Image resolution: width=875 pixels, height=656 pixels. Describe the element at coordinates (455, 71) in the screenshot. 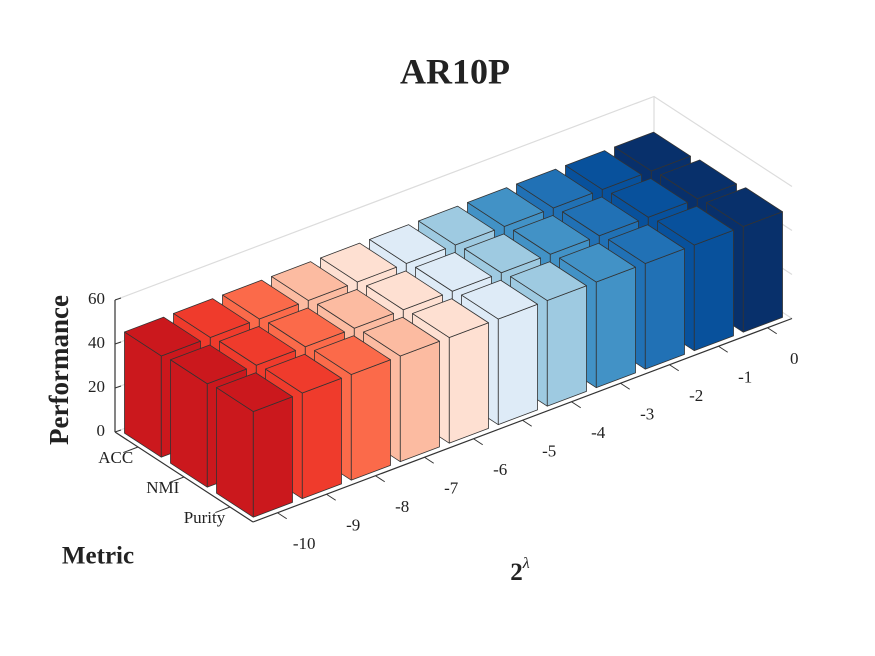

I see `chart-title: AR10P` at that location.